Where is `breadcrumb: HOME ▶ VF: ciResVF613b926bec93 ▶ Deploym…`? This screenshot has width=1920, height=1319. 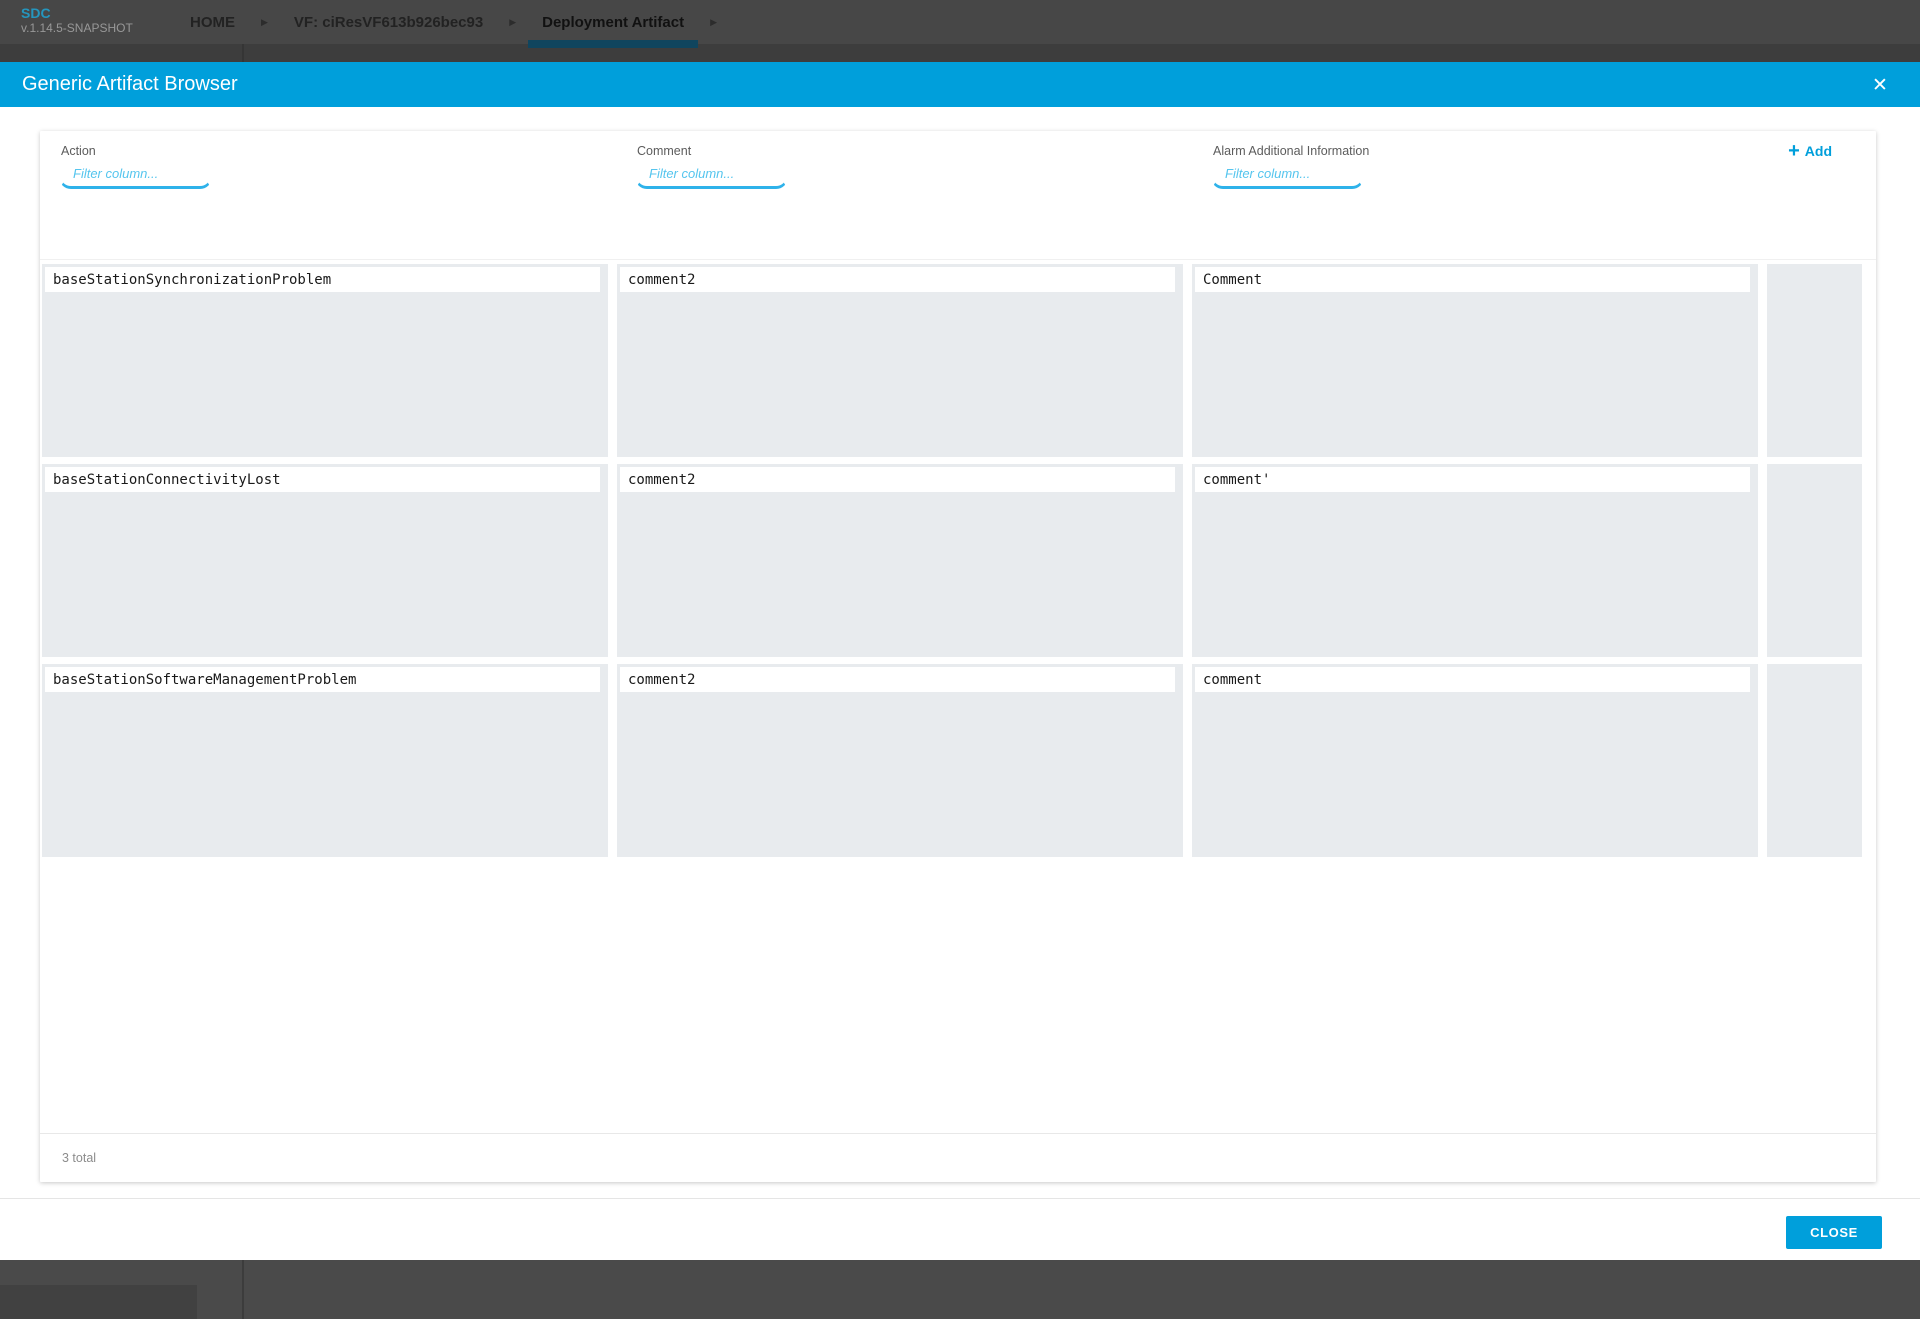 breadcrumb: HOME ▶ VF: ciResVF613b926bec93 ▶ Deploym… is located at coordinates (452, 24).